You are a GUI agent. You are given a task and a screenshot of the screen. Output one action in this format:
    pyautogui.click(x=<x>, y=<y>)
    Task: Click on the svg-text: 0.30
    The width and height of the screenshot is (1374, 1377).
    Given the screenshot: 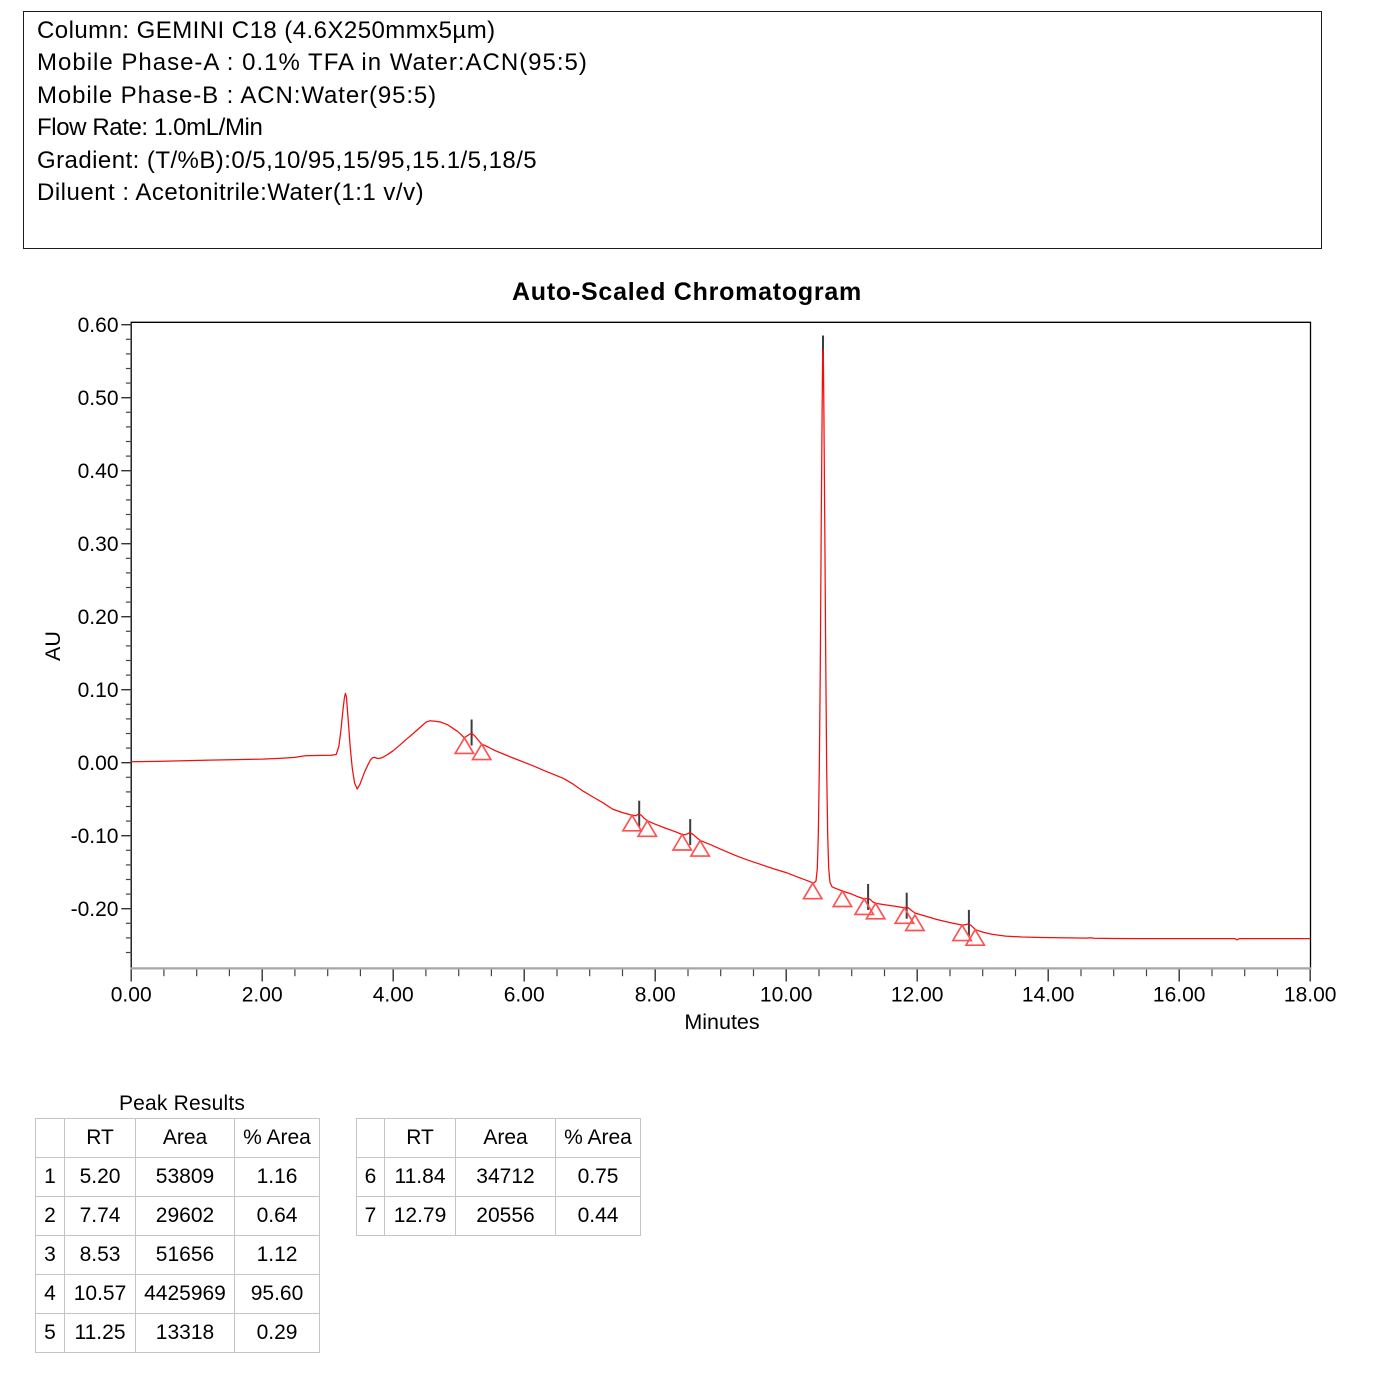 What is the action you would take?
    pyautogui.click(x=98, y=544)
    